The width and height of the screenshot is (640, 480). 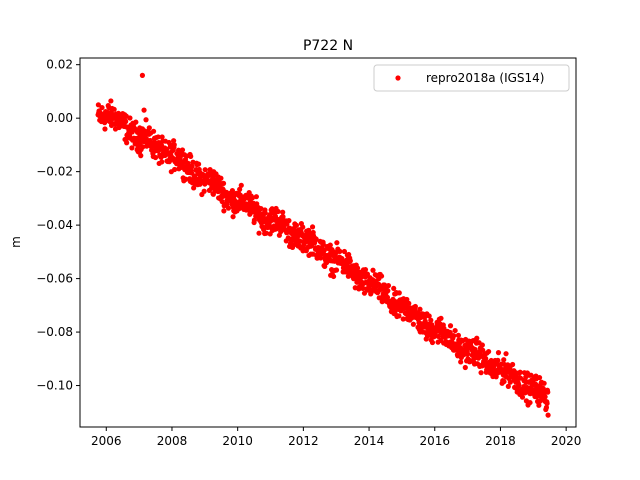 What do you see at coordinates (59, 118) in the screenshot?
I see `y-tick-label: 0.00` at bounding box center [59, 118].